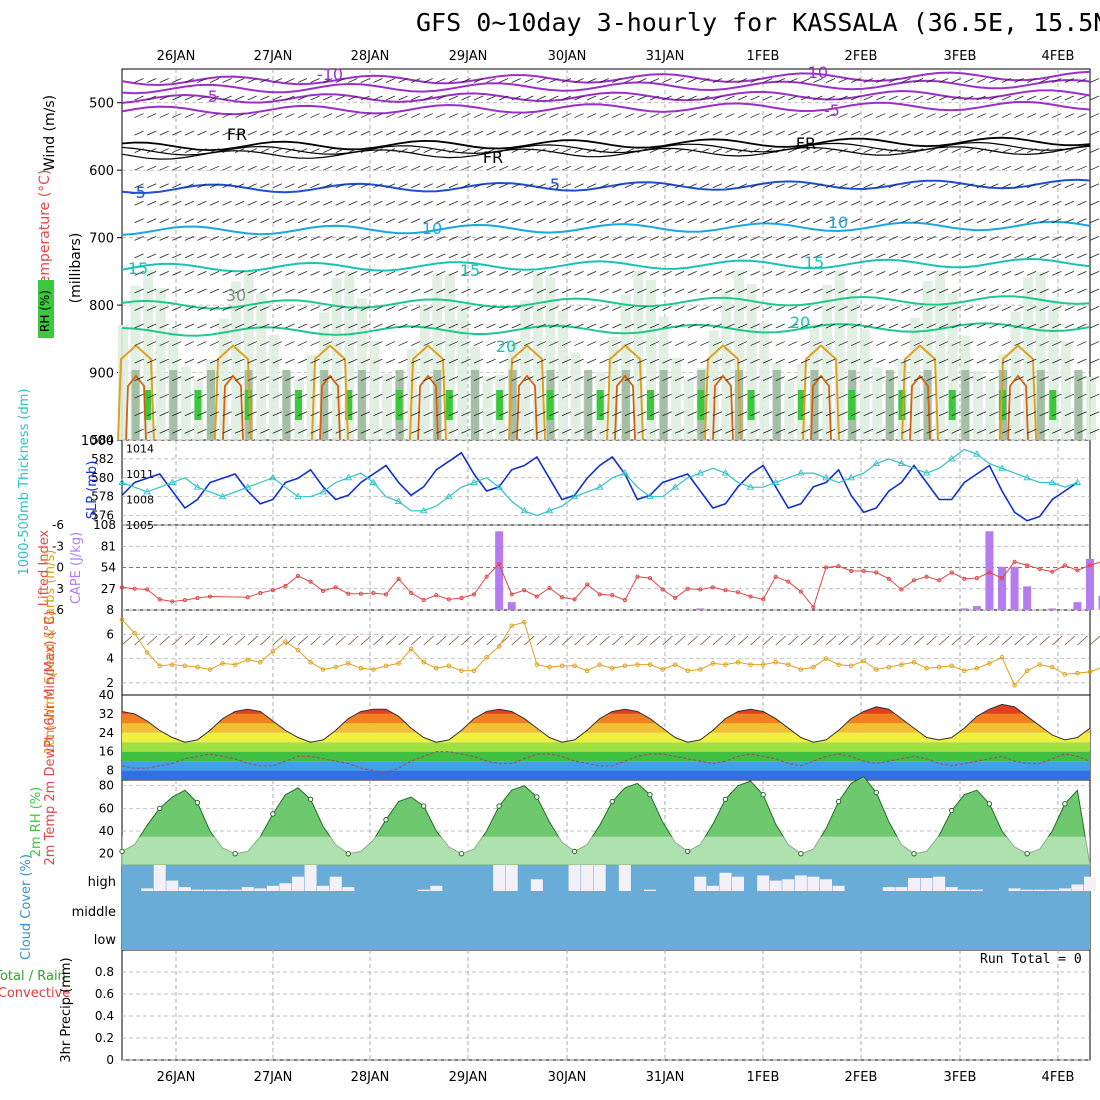 The height and width of the screenshot is (1100, 1100). Describe the element at coordinates (1052, 609) in the screenshot. I see `cape-bar` at that location.